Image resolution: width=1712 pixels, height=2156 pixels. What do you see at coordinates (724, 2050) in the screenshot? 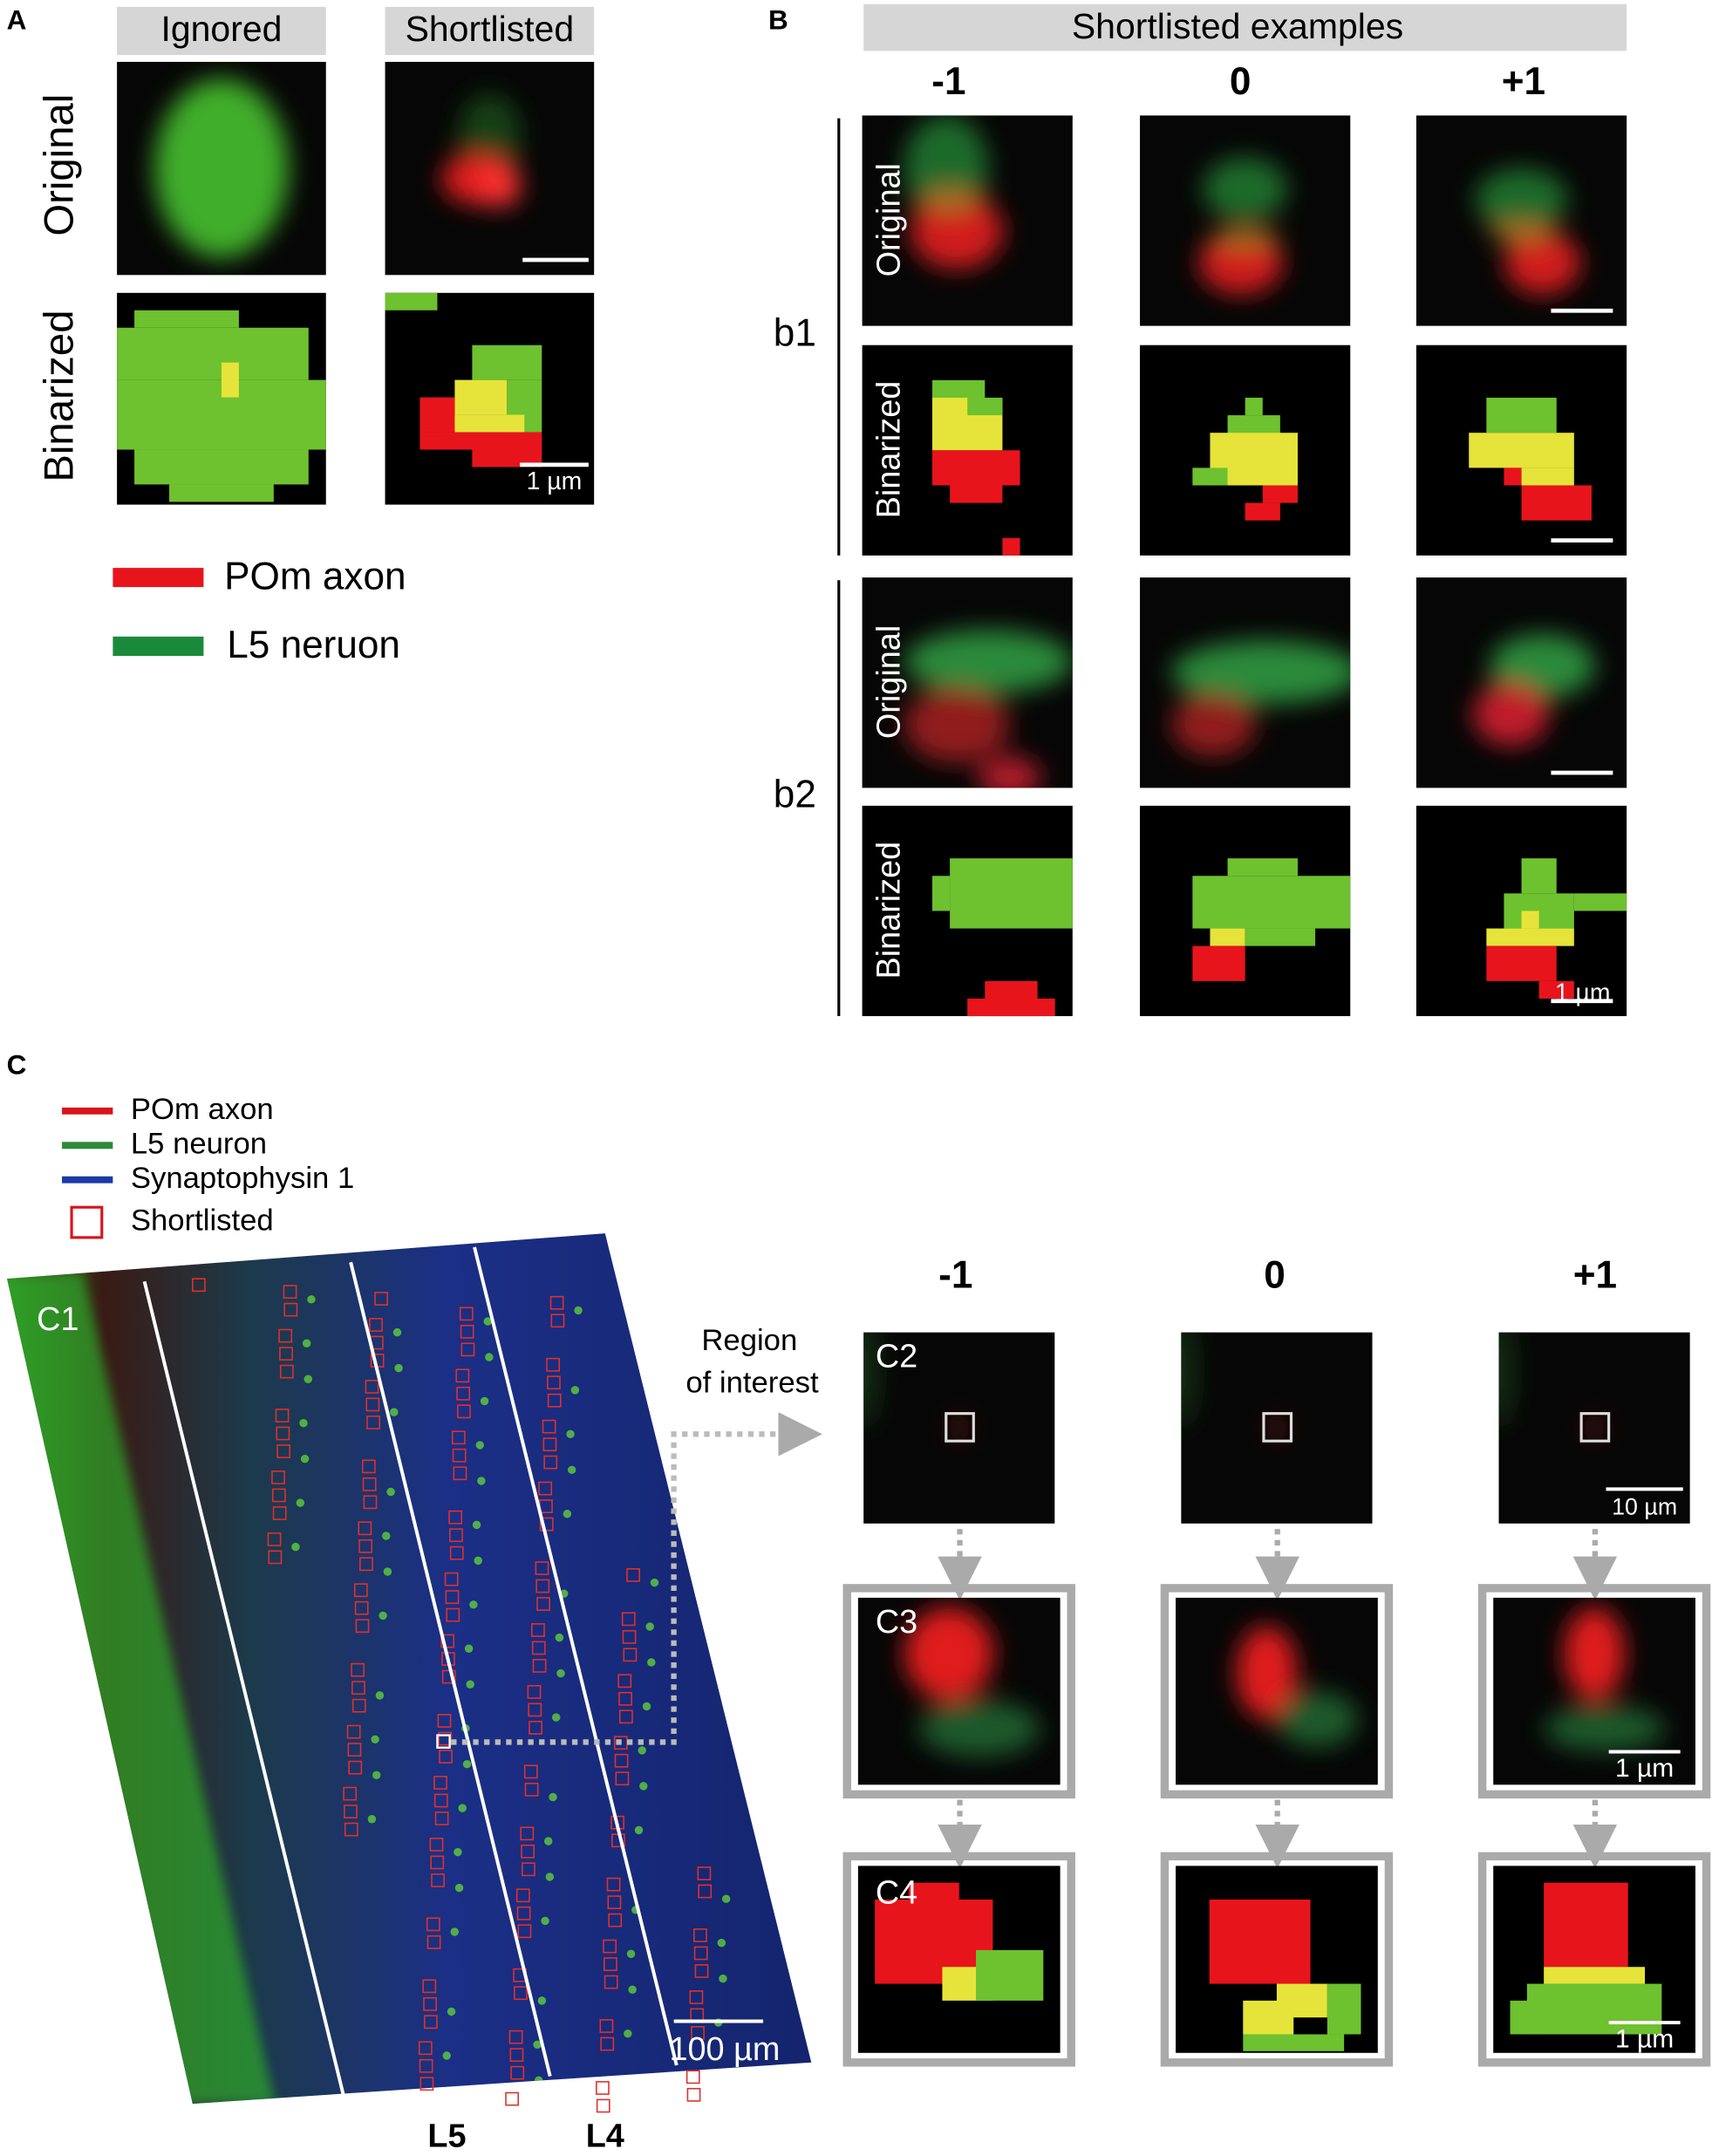
I see `scale-bar-label: 100 µm` at bounding box center [724, 2050].